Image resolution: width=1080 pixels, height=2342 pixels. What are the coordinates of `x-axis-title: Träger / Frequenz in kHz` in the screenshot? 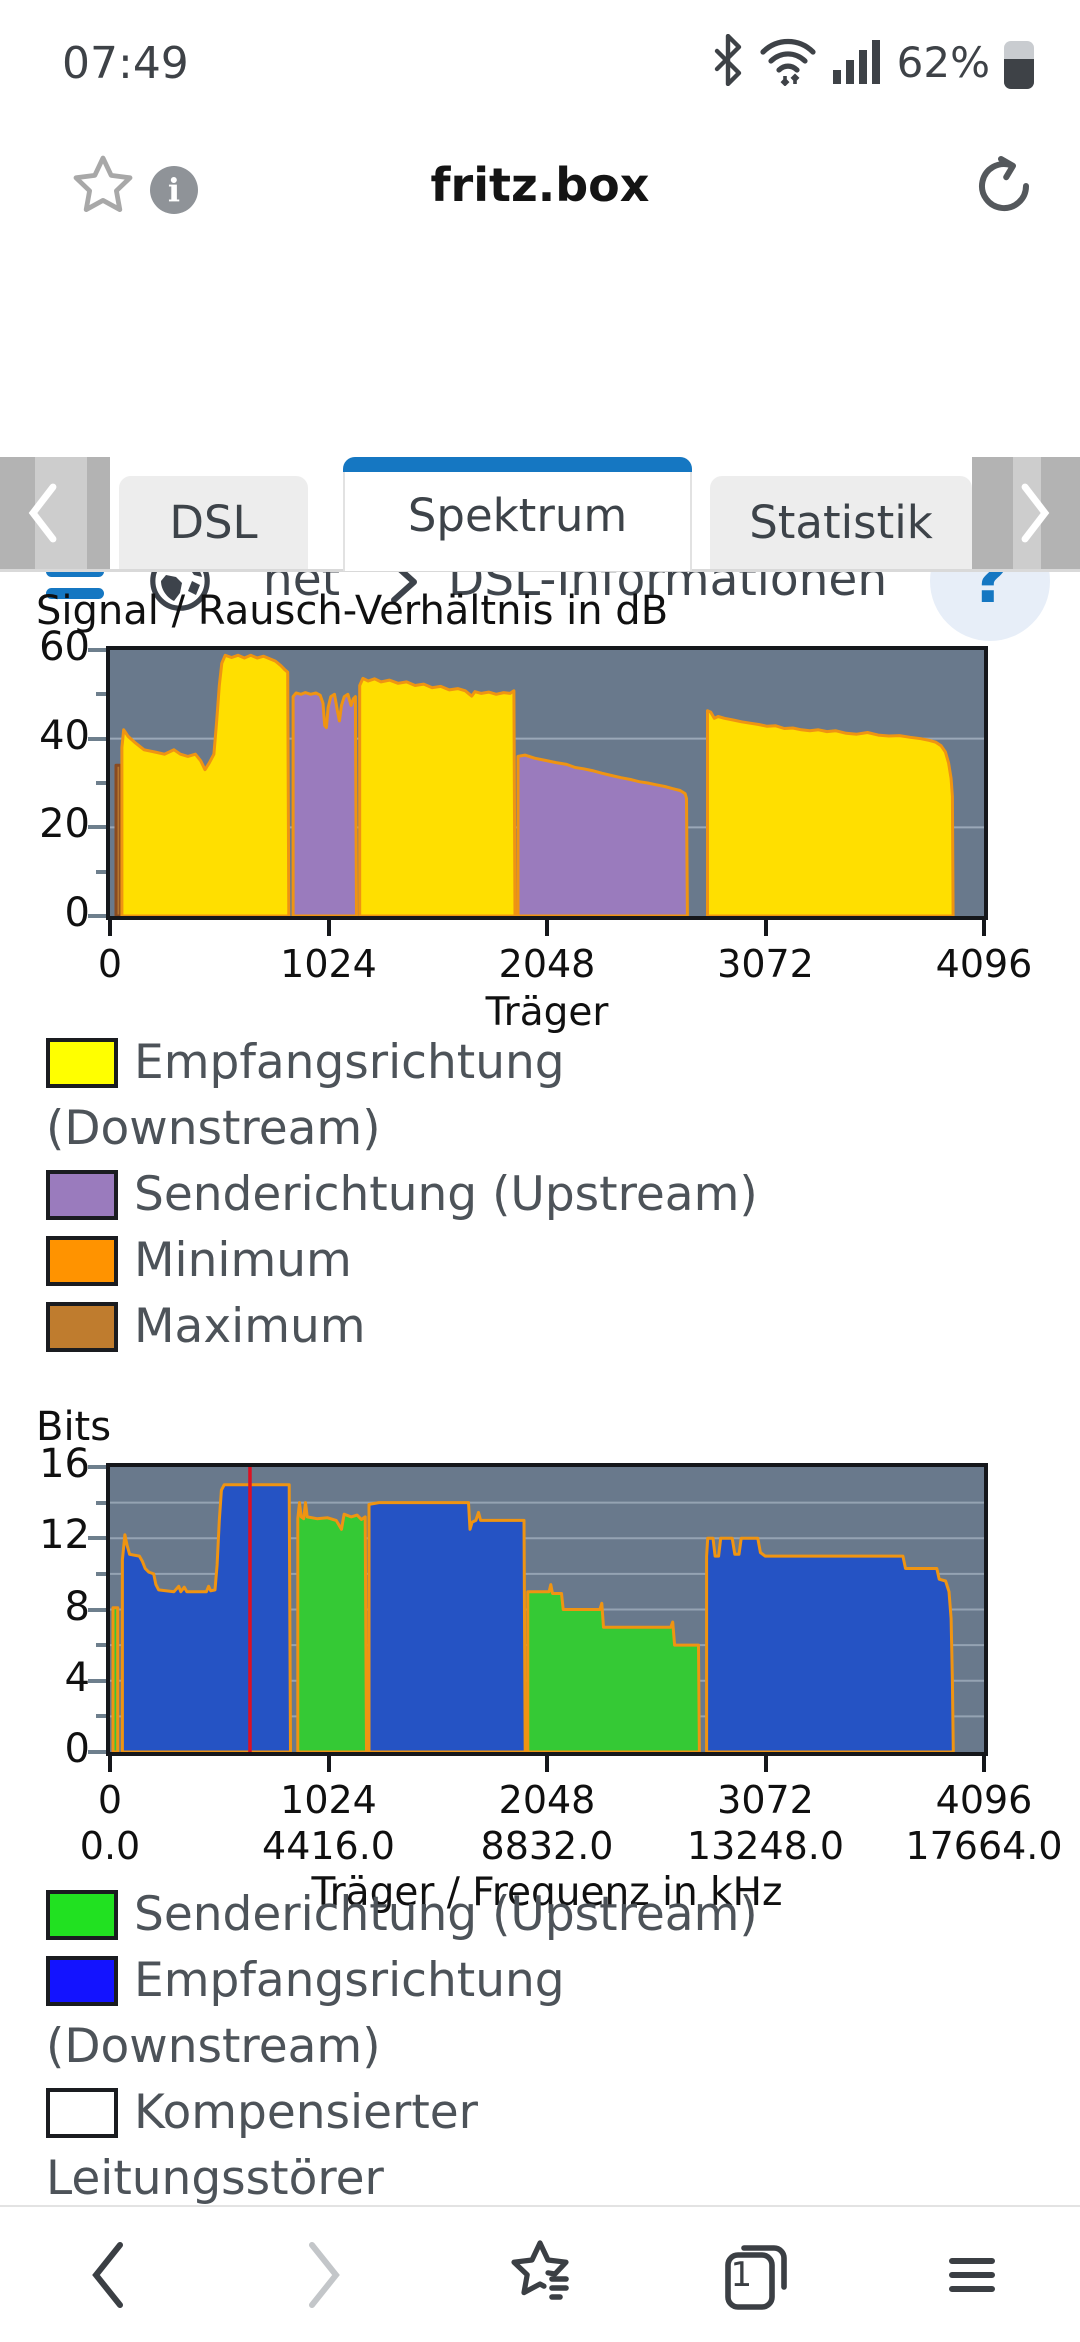 It's located at (547, 1892).